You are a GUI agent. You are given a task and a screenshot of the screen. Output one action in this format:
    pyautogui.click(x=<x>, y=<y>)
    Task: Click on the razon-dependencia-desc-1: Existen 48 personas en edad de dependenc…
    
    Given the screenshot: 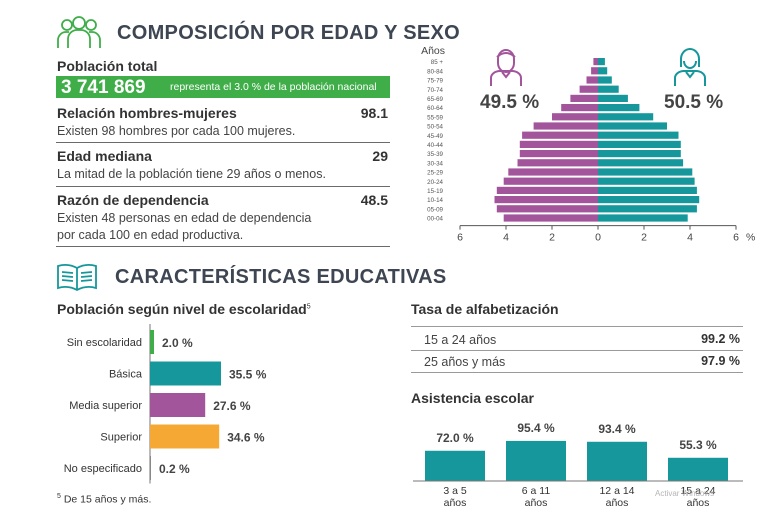 What is the action you would take?
    pyautogui.click(x=184, y=218)
    